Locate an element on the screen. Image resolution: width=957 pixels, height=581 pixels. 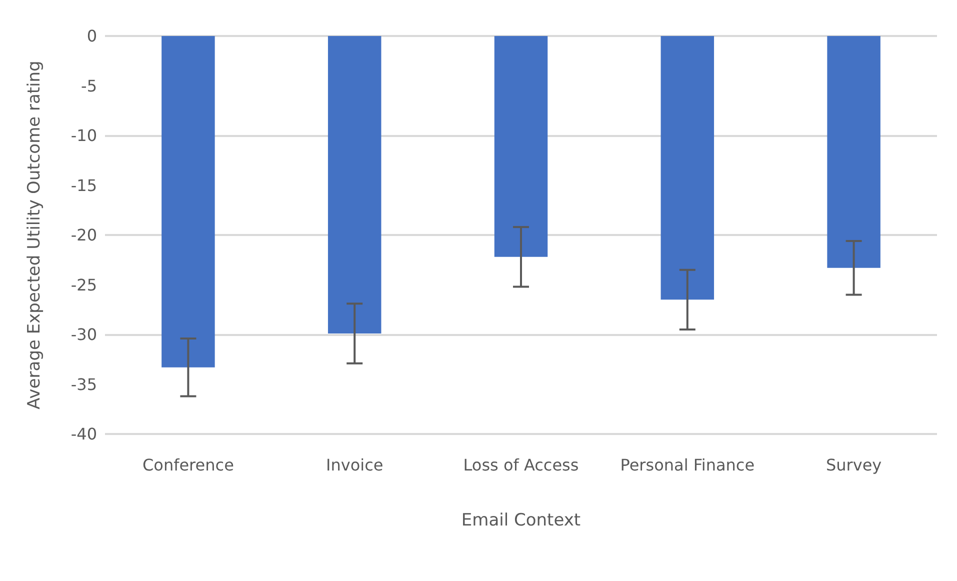
x-tick-label: Loss of Access is located at coordinates (521, 465).